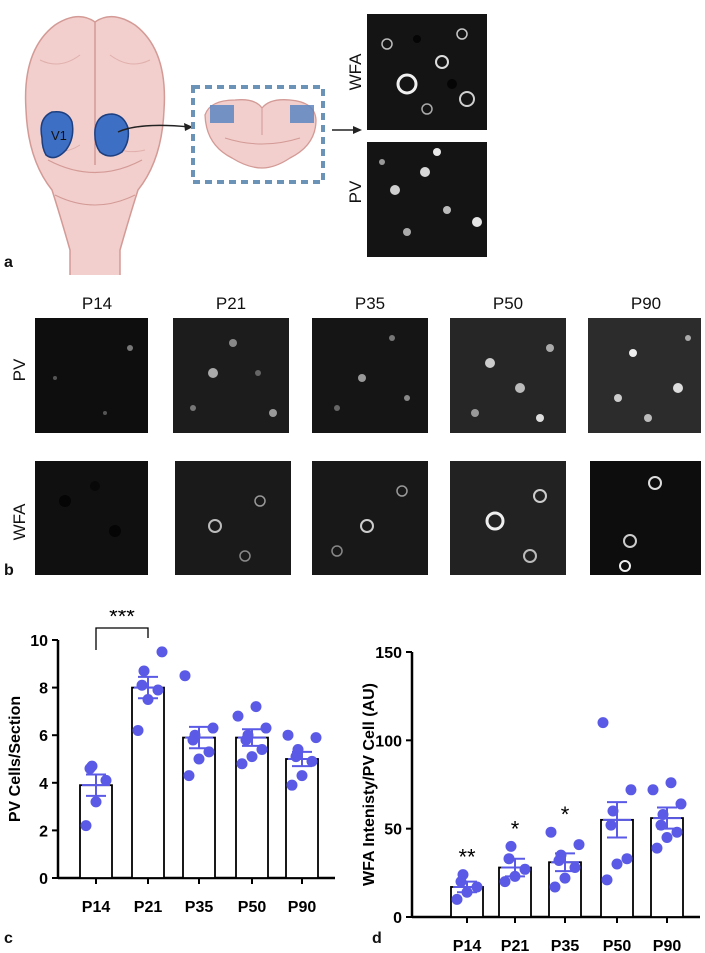 The image size is (705, 953). What do you see at coordinates (39, 641) in the screenshot?
I see `y-tick-label: 10` at bounding box center [39, 641].